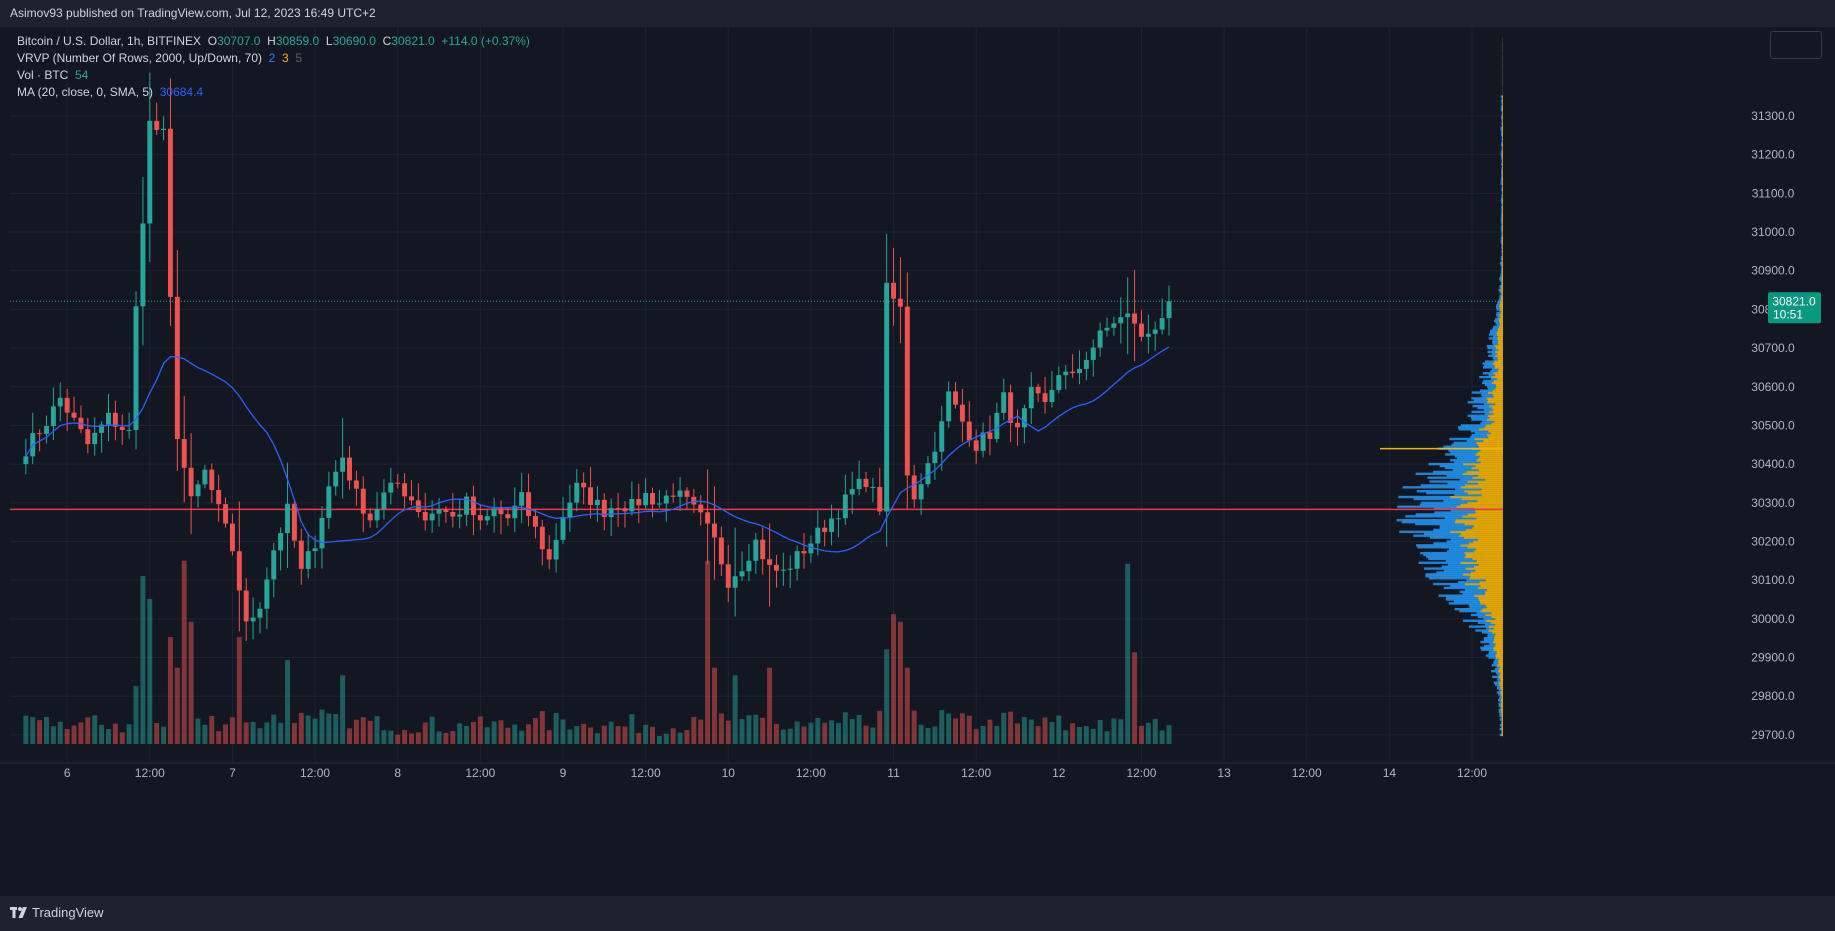 The image size is (1835, 931). Describe the element at coordinates (646, 773) in the screenshot. I see `time-tick-label: 12:00` at that location.